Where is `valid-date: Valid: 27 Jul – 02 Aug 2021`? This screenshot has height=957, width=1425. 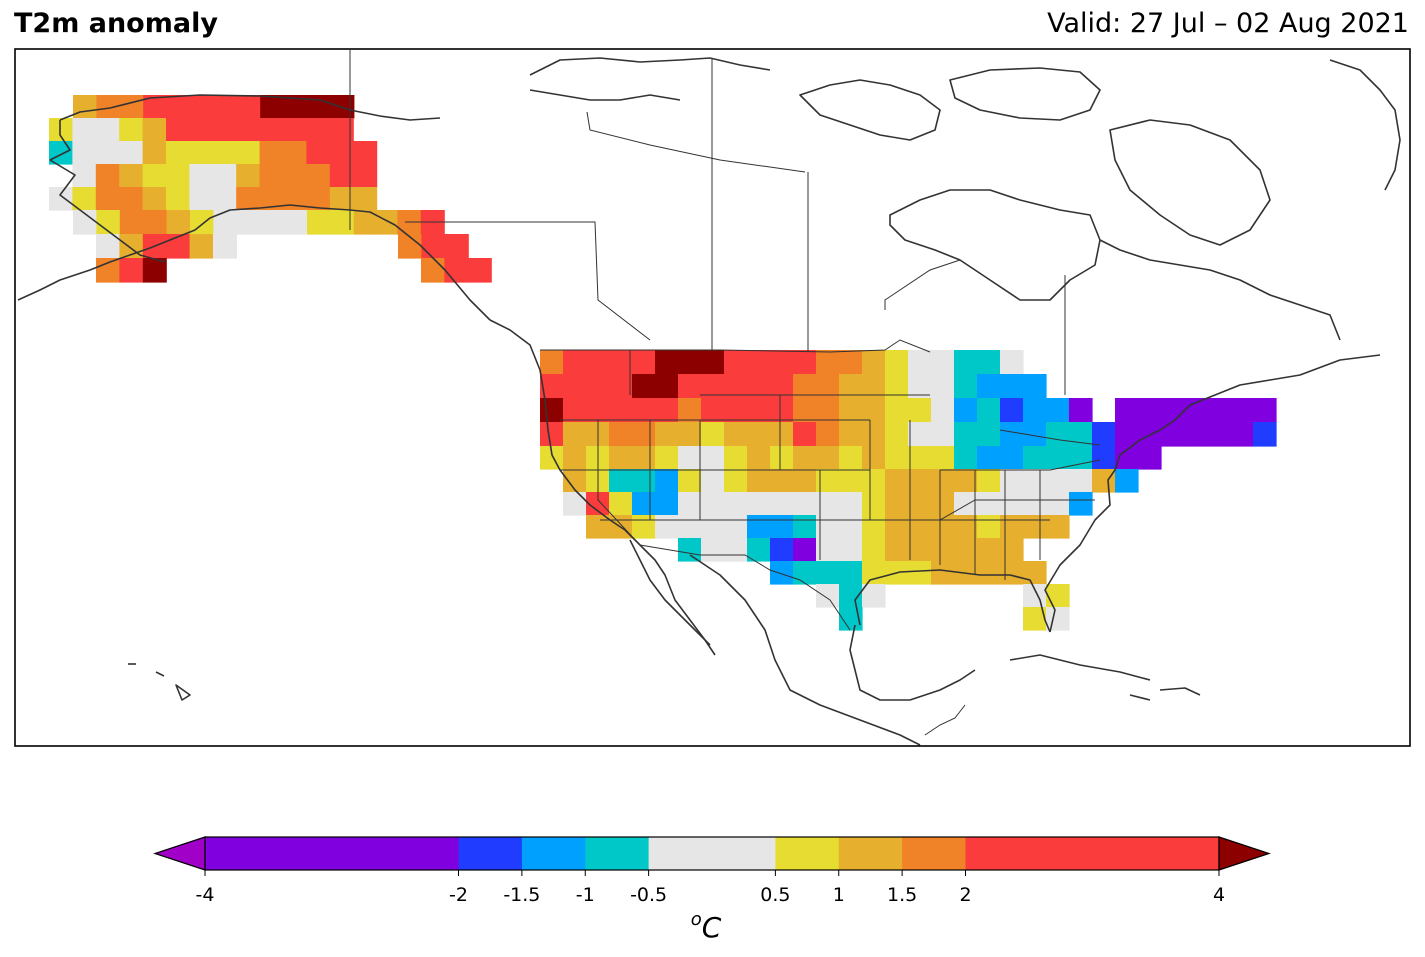 valid-date: Valid: 27 Jul – 02 Aug 2021 is located at coordinates (1228, 23).